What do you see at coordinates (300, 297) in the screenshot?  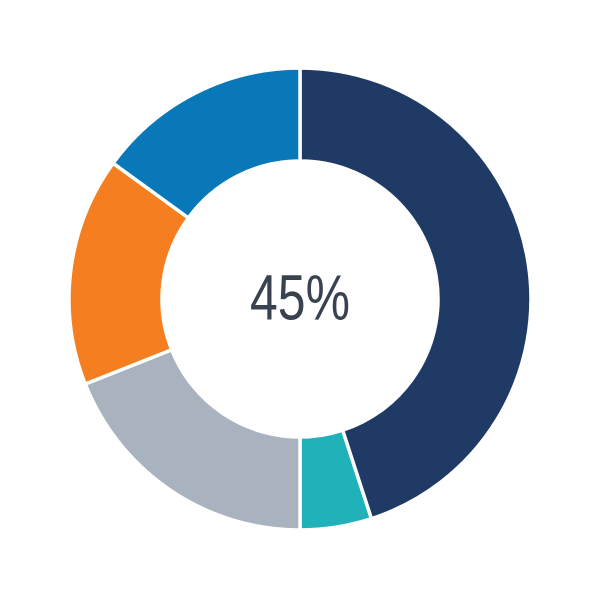 I see `donut-center-label: 45%` at bounding box center [300, 297].